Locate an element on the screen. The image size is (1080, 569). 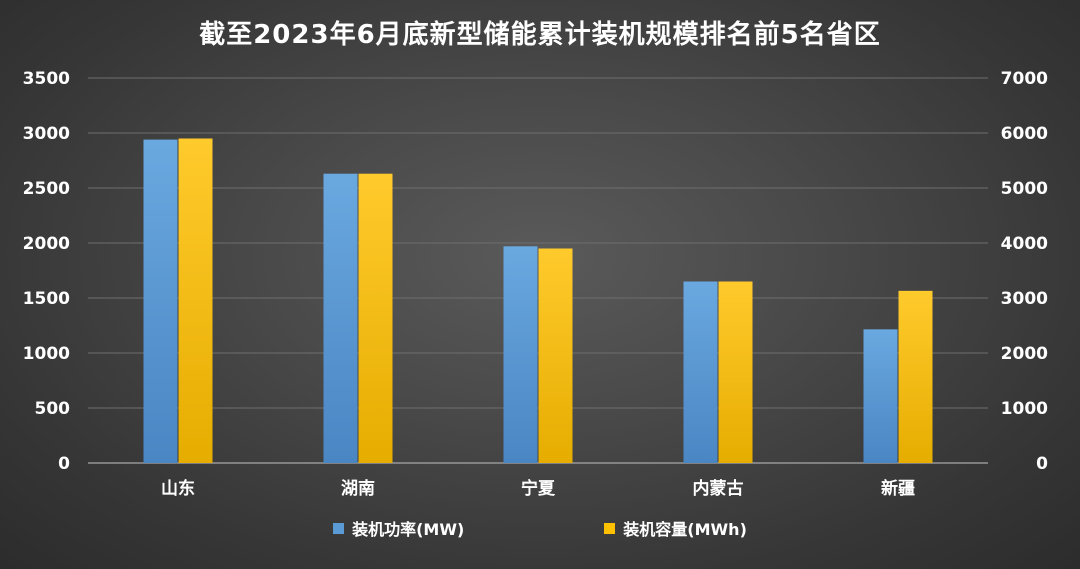
left-y-axis: 0 500 1000 1500 2000 2500 3000 3500 is located at coordinates (46, 271).